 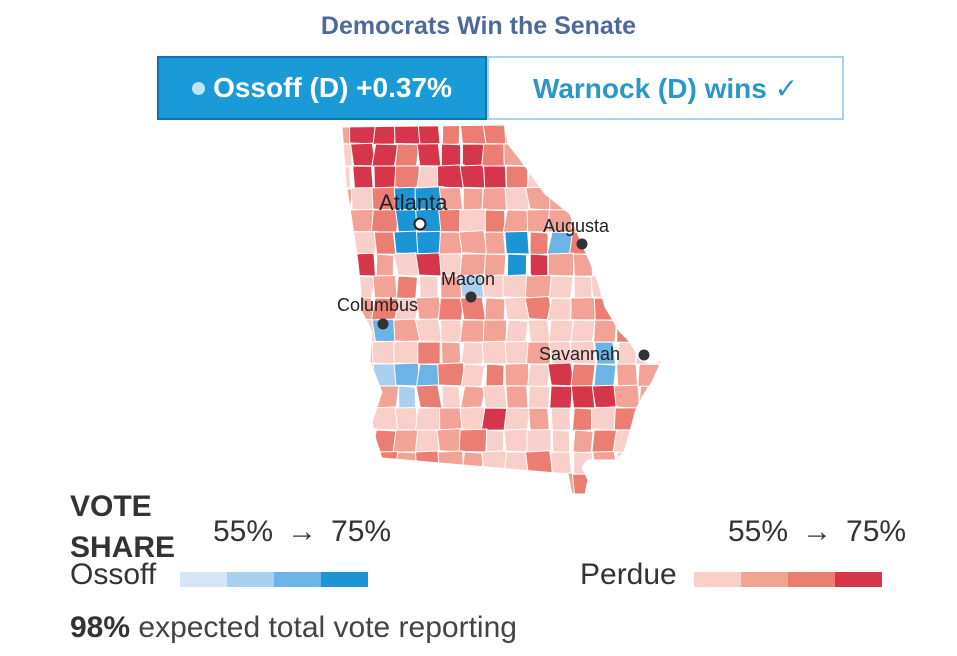 What do you see at coordinates (323, 627) in the screenshot?
I see `reporting-text: expected total vote reporting` at bounding box center [323, 627].